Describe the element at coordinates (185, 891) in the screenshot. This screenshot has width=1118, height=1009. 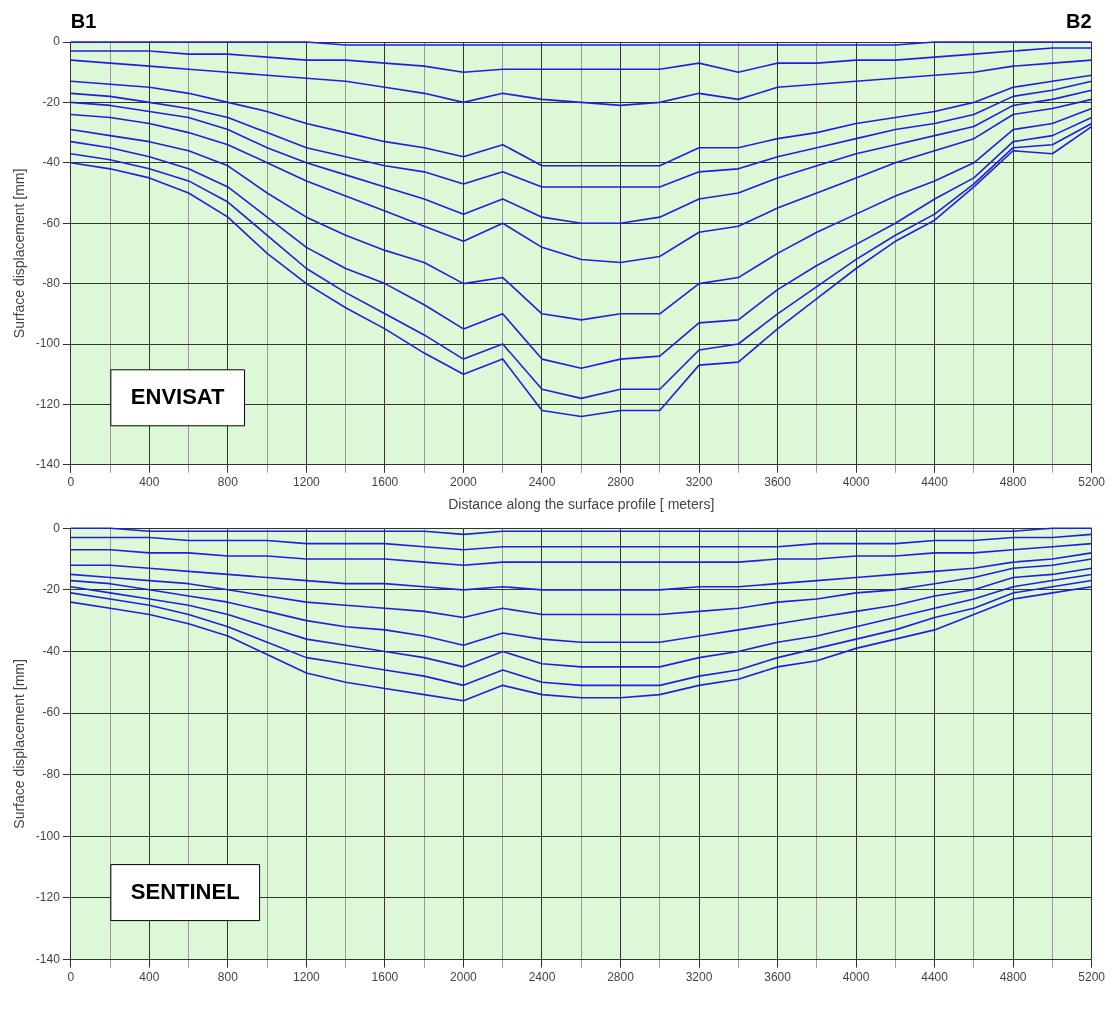
I see `annotation: SENTINEL` at that location.